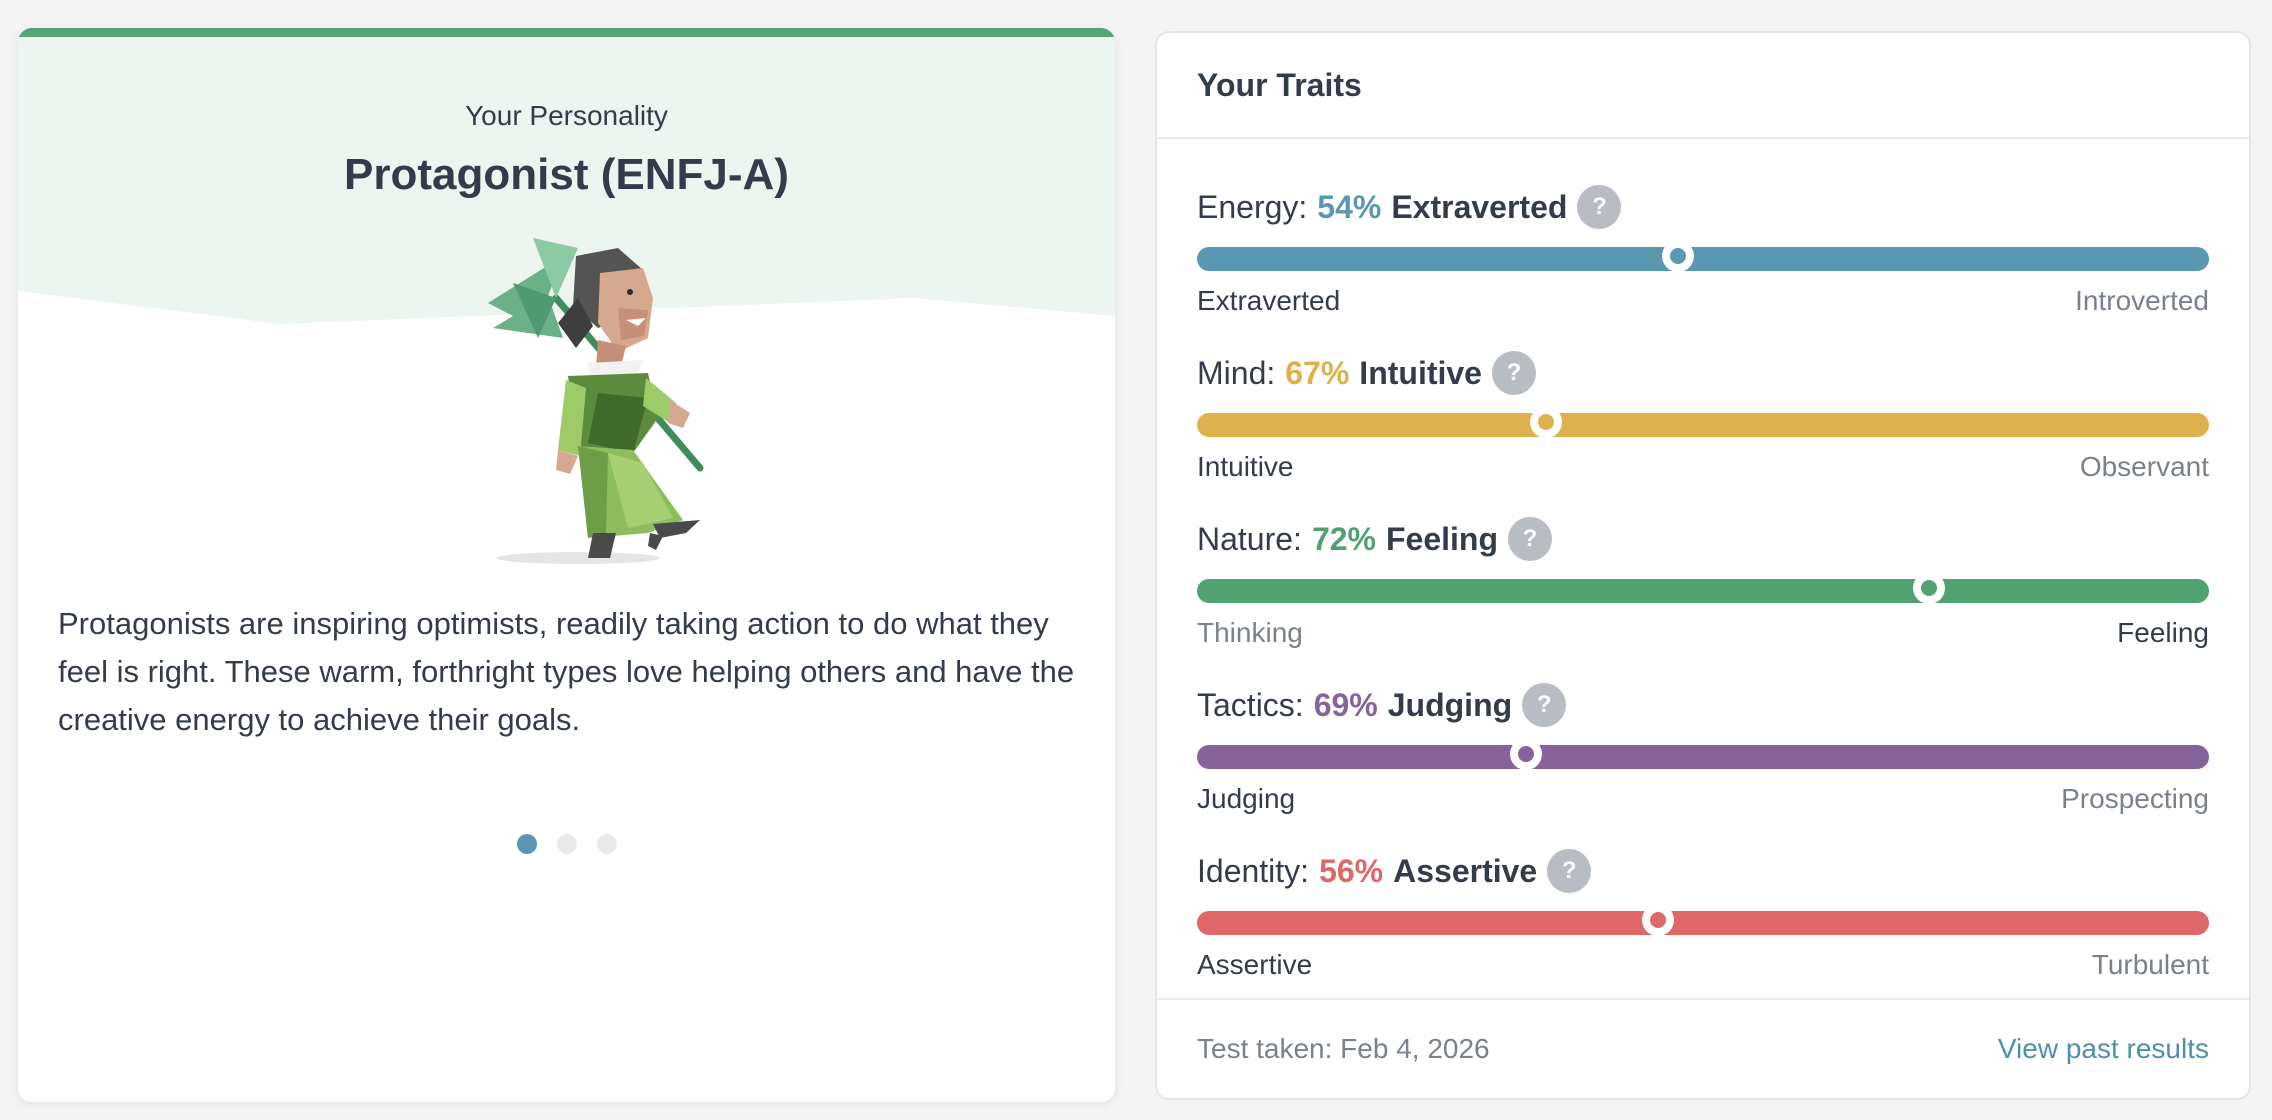 The width and height of the screenshot is (2272, 1120). I want to click on personality-type-title: Protagonist (ENFJ-A), so click(566, 174).